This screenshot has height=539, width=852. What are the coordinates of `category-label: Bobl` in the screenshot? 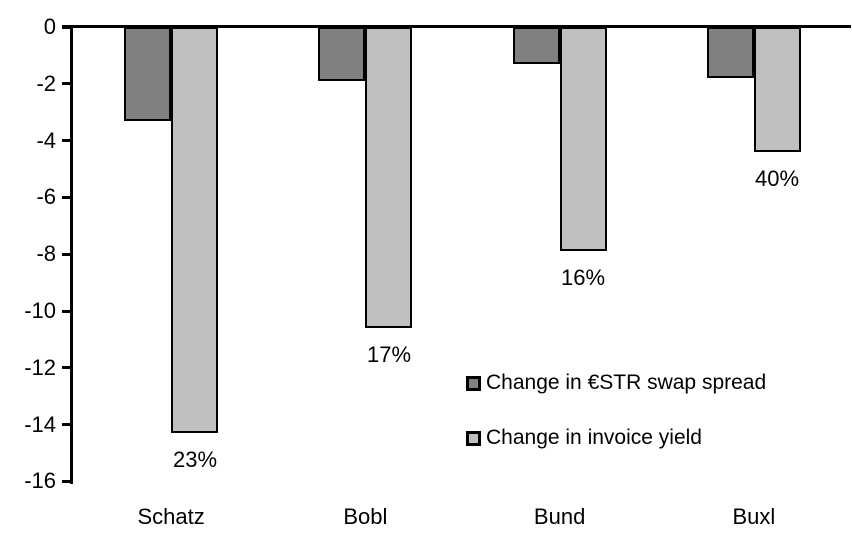 It's located at (365, 516).